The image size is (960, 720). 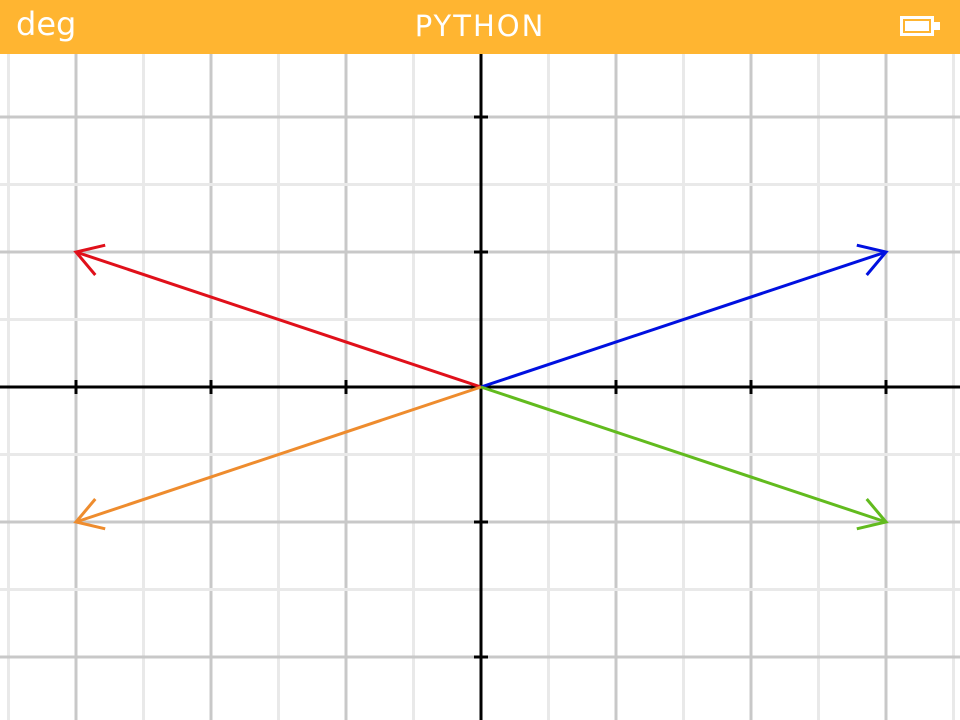 What do you see at coordinates (46, 24) in the screenshot?
I see `angle-mode-indicator: deg` at bounding box center [46, 24].